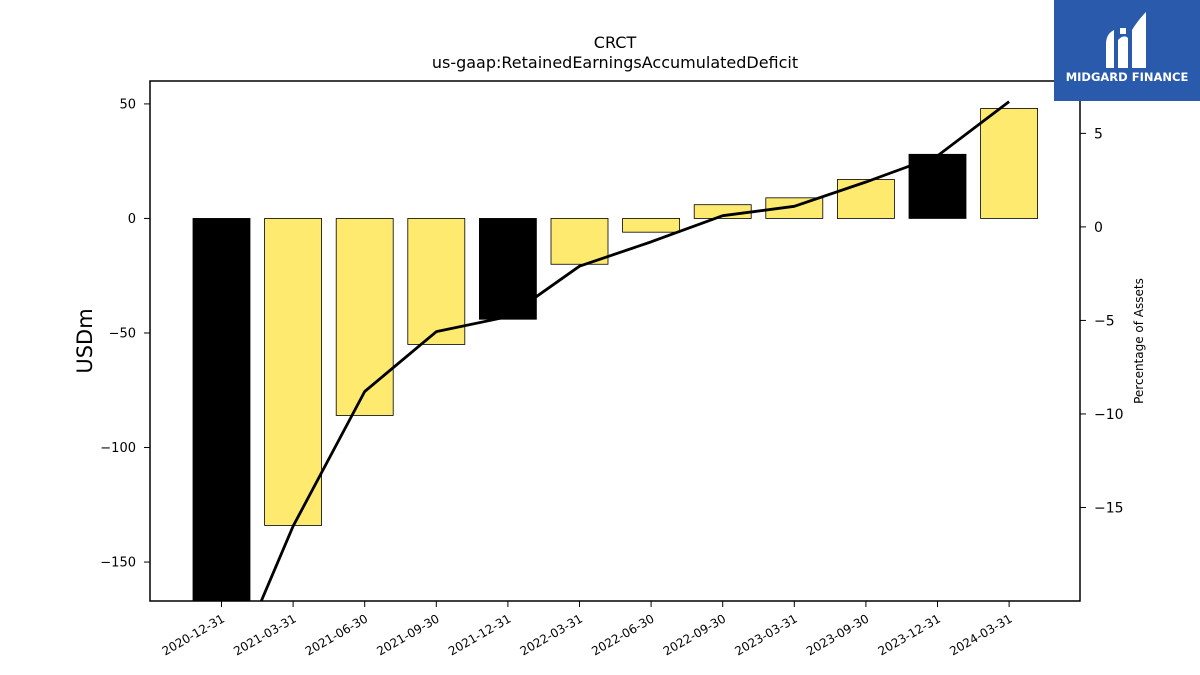  Describe the element at coordinates (479, 634) in the screenshot. I see `x-tick-label: 2021-12-31` at that location.